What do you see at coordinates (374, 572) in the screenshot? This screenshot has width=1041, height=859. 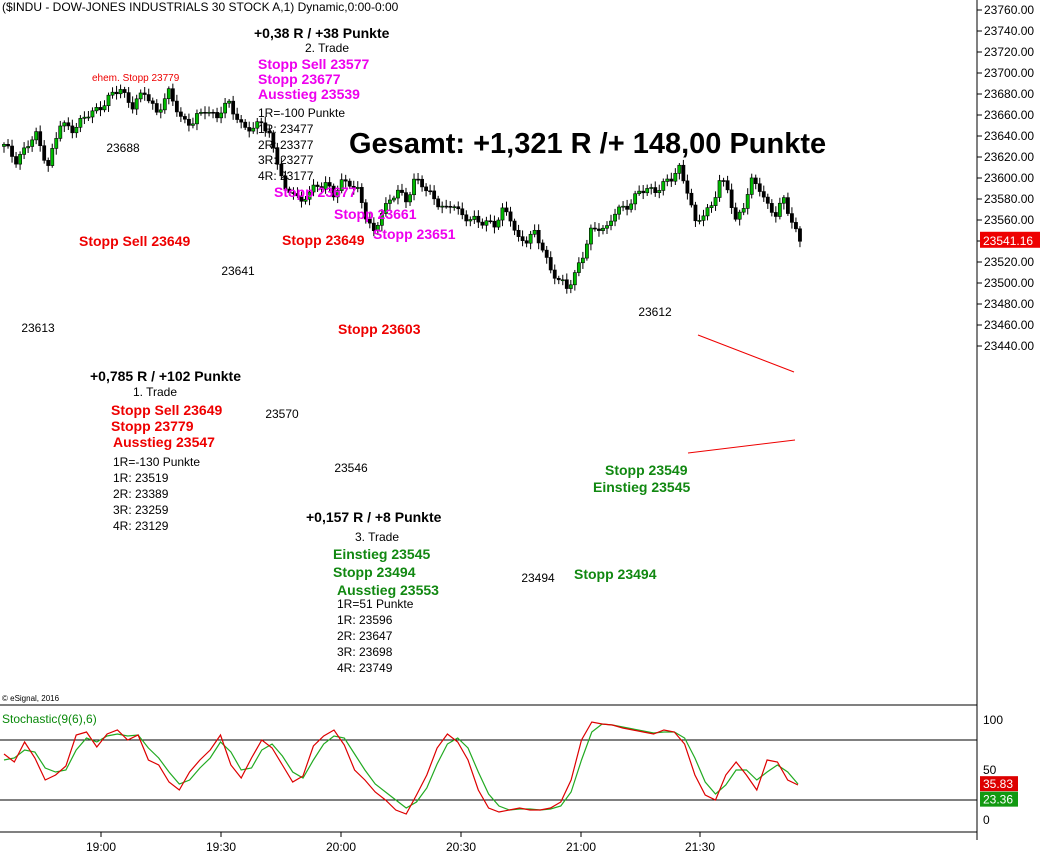 I see `trade3-line: Stopp 23494` at bounding box center [374, 572].